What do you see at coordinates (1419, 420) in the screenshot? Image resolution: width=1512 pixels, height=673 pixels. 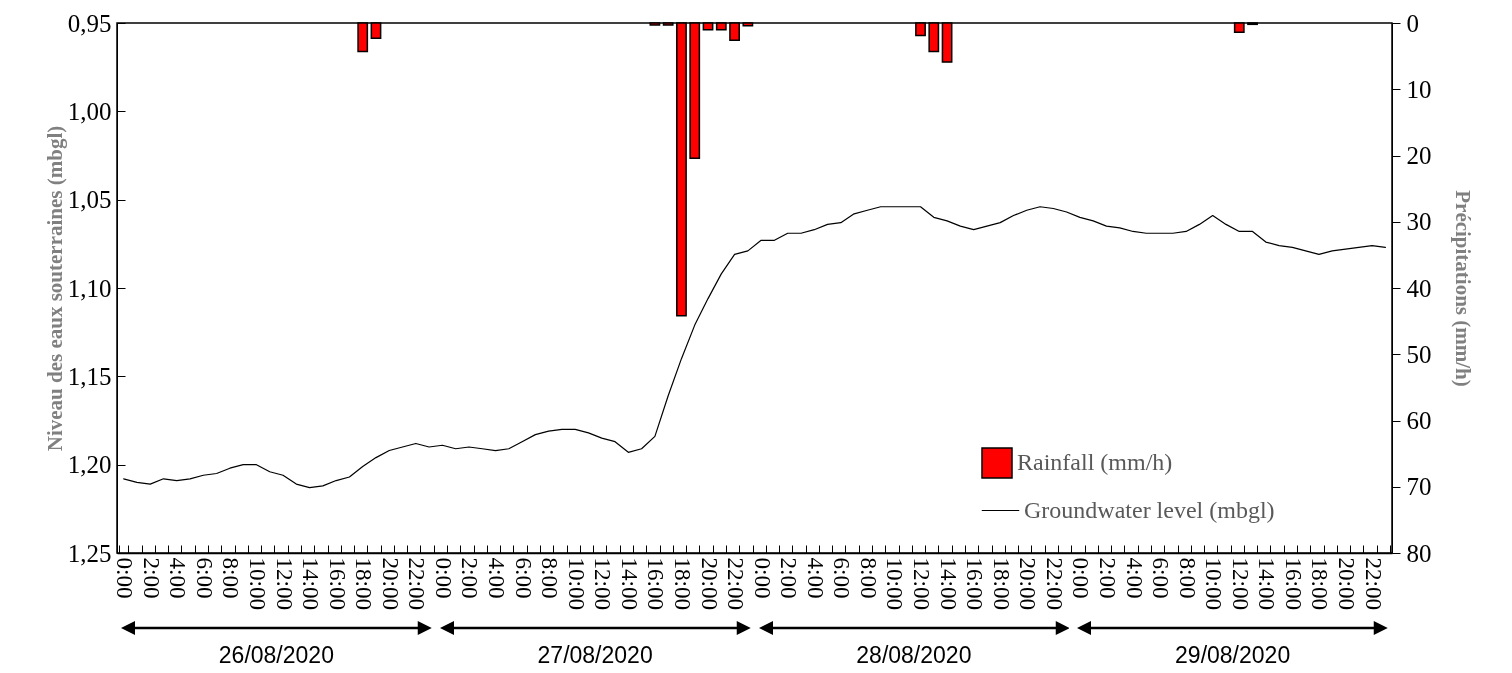 I see `y2-tick-label: 60` at bounding box center [1419, 420].